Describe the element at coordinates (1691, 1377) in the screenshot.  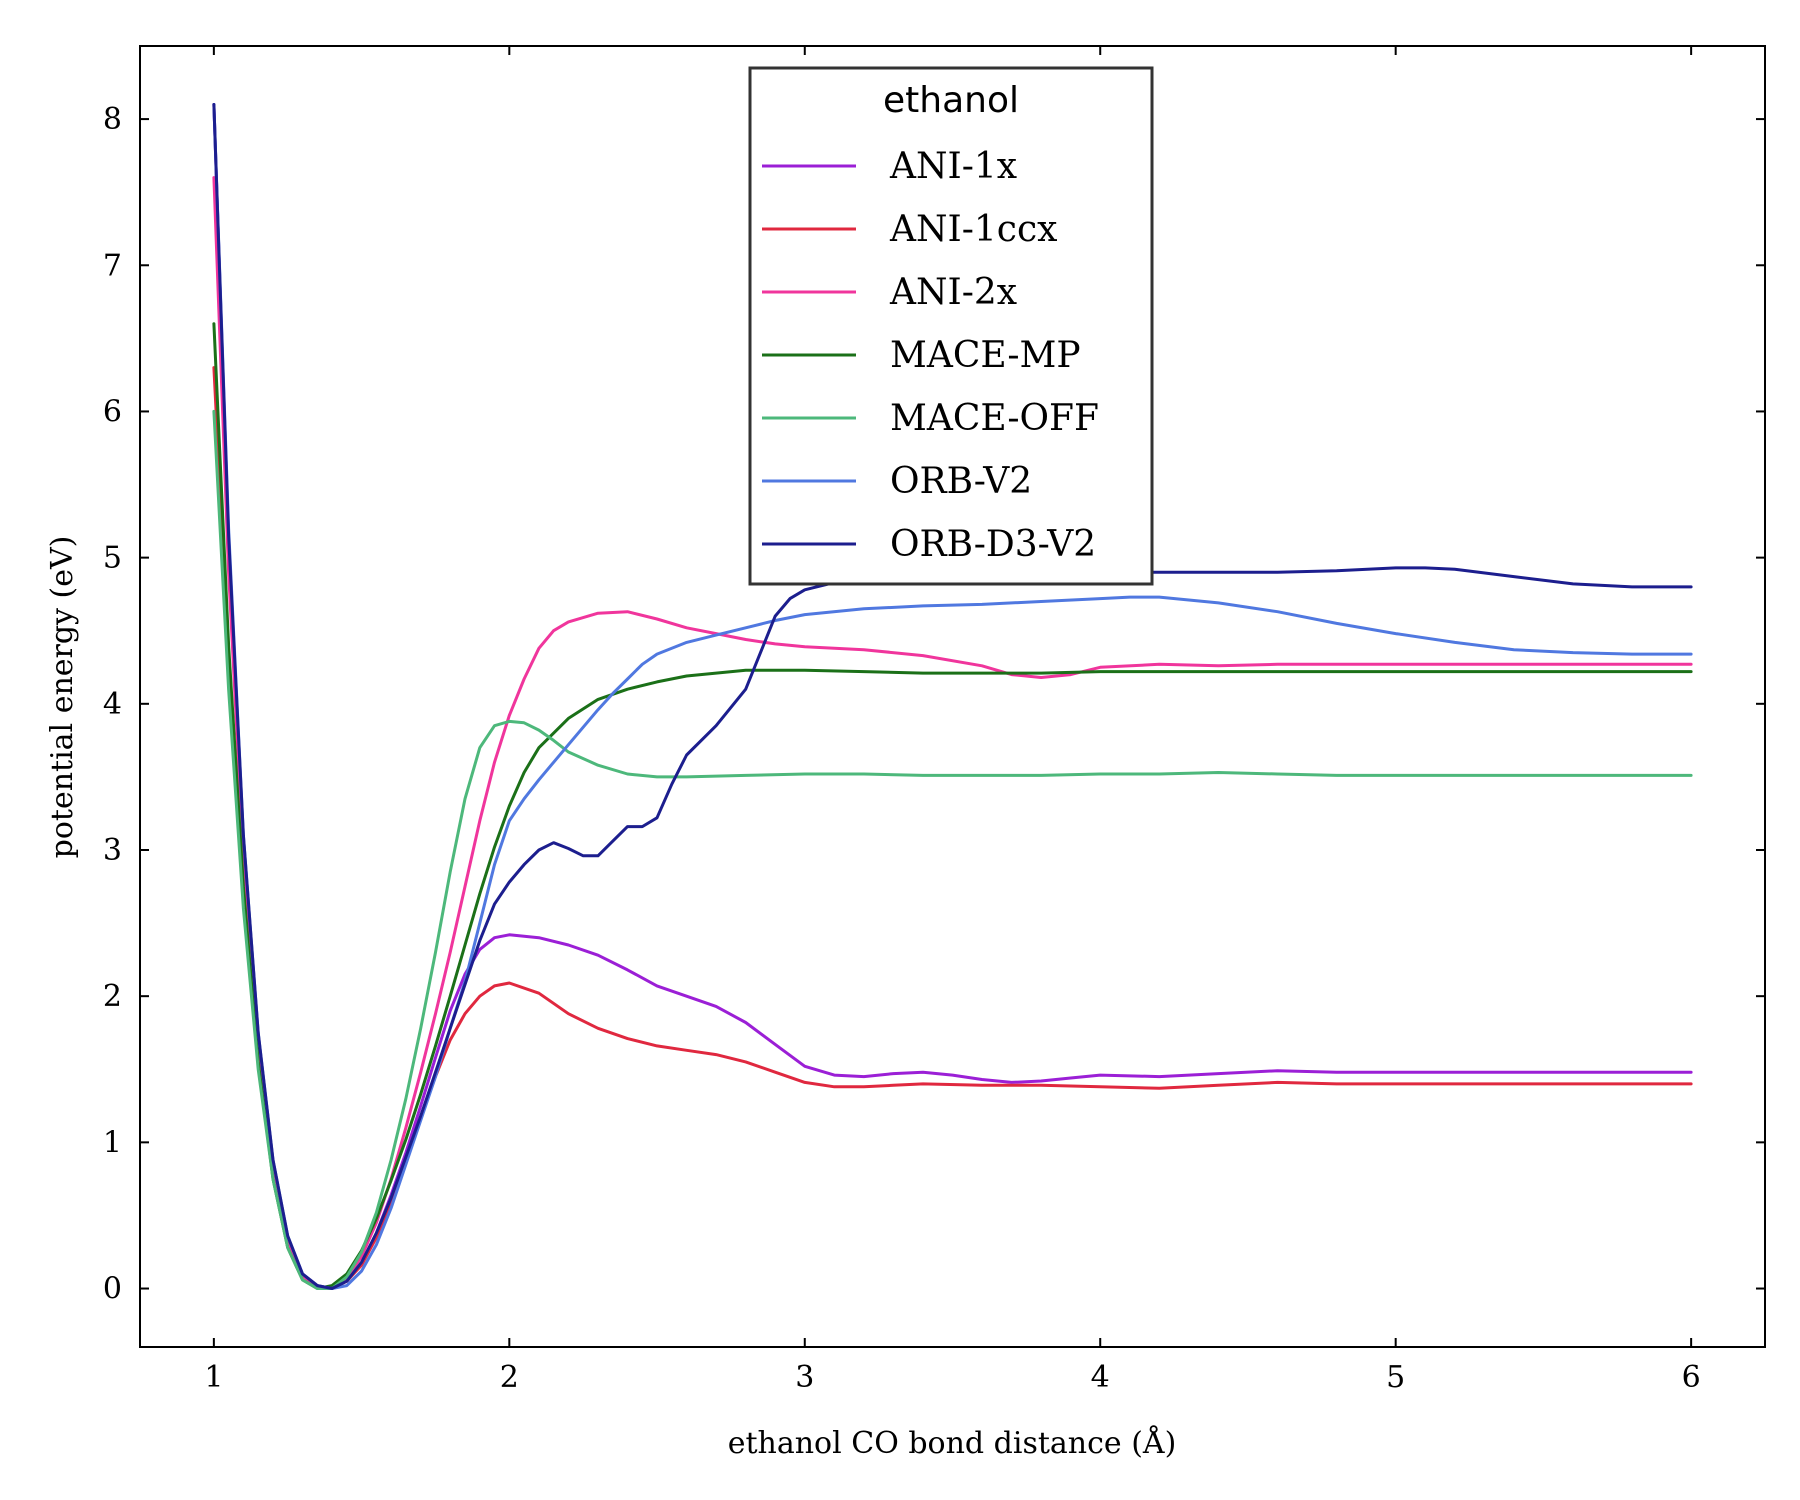
I see `x-tick-label: 6` at that location.